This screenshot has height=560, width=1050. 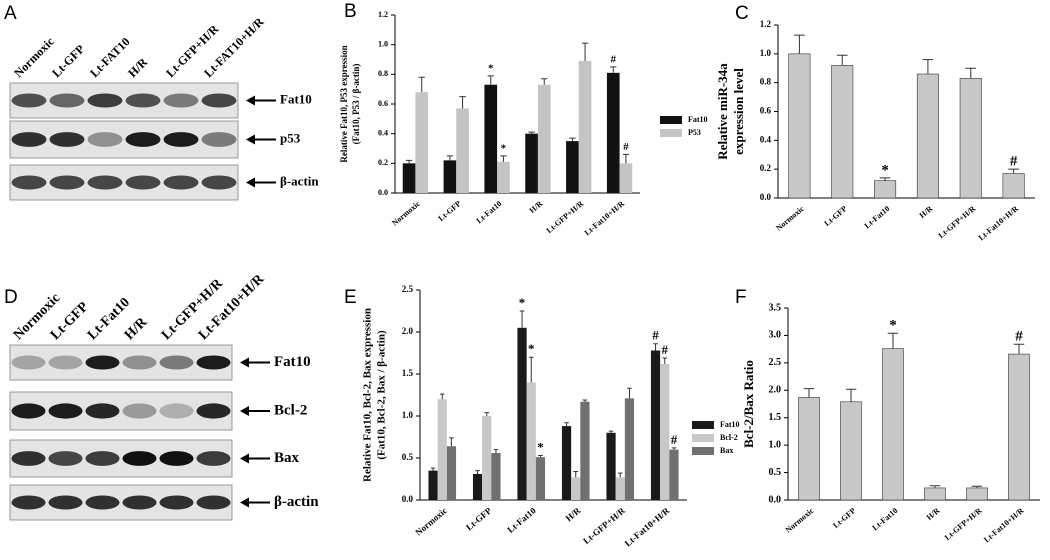 What do you see at coordinates (738, 111) in the screenshot?
I see `y-axis-label: expression level` at bounding box center [738, 111].